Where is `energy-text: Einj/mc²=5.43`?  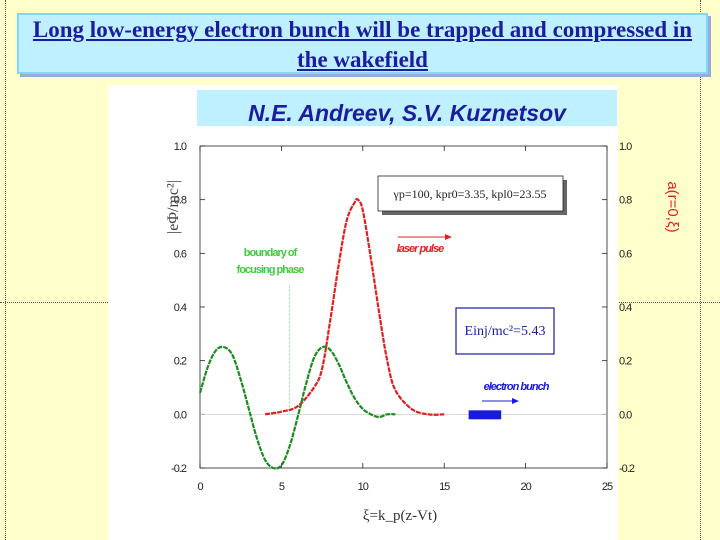 energy-text: Einj/mc²=5.43 is located at coordinates (505, 331).